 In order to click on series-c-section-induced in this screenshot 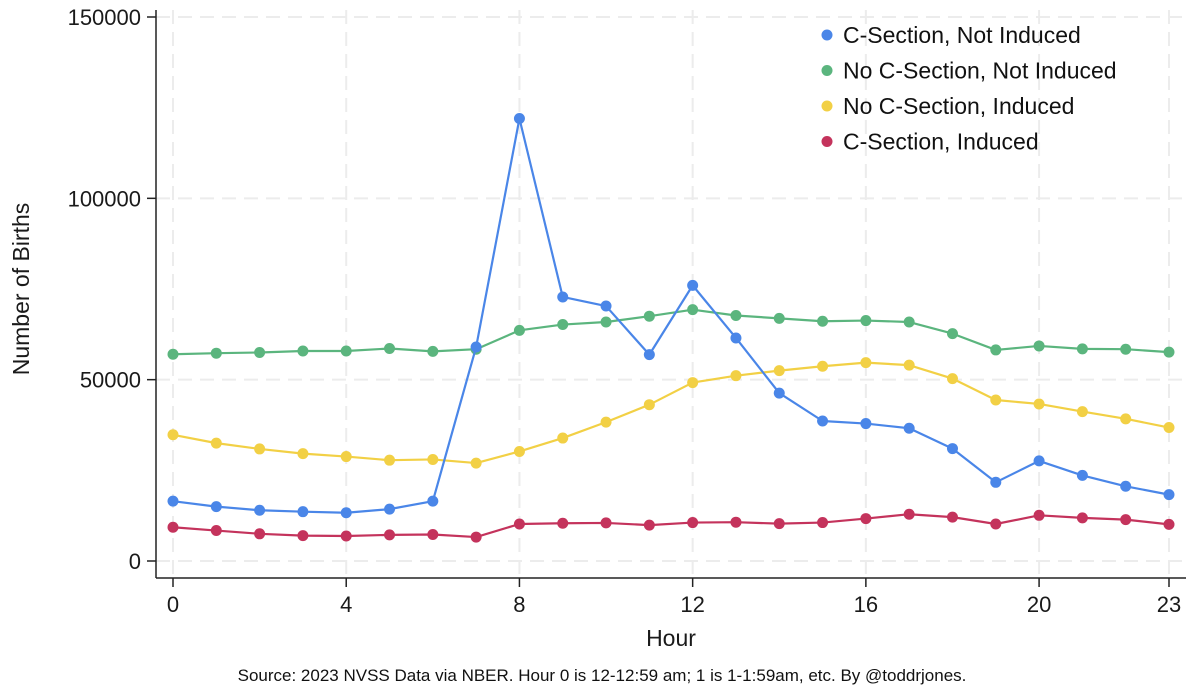, I will do `click(671, 525)`.